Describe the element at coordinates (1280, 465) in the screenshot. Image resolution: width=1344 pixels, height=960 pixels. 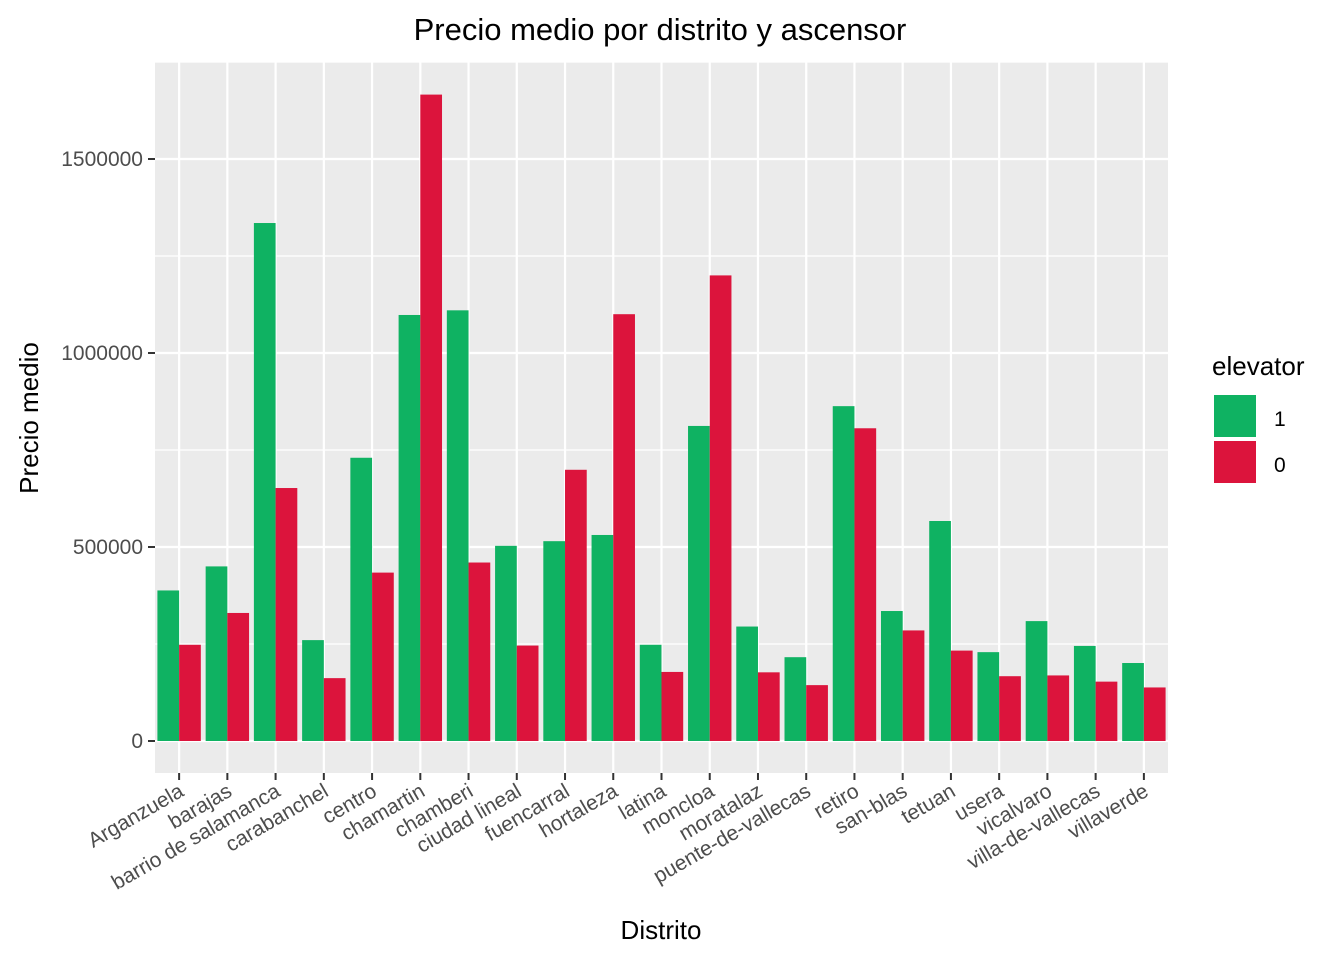
I see `legend-label-0: 0` at that location.